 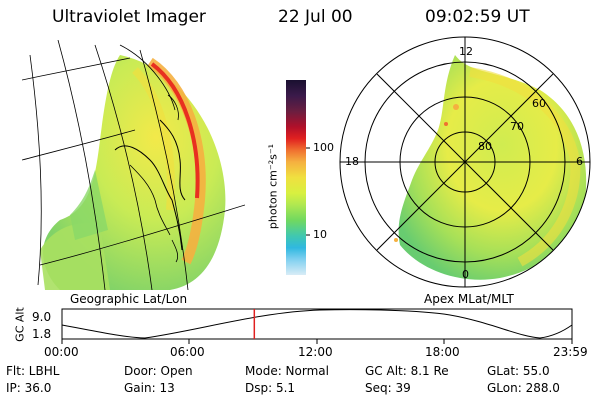 What do you see at coordinates (61, 352) in the screenshot?
I see `timeline-x-0: 00:00` at bounding box center [61, 352].